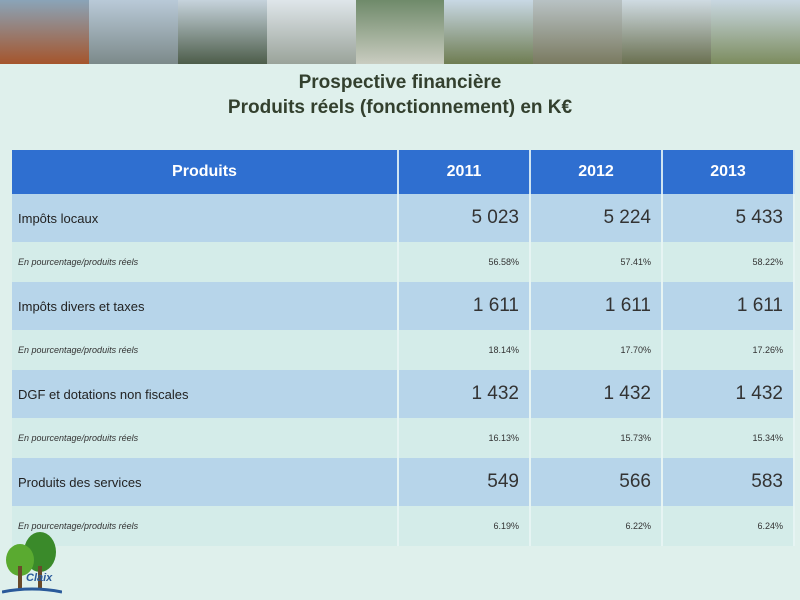 This screenshot has height=600, width=800. Describe the element at coordinates (39, 578) in the screenshot. I see `logo-text: Claix` at that location.